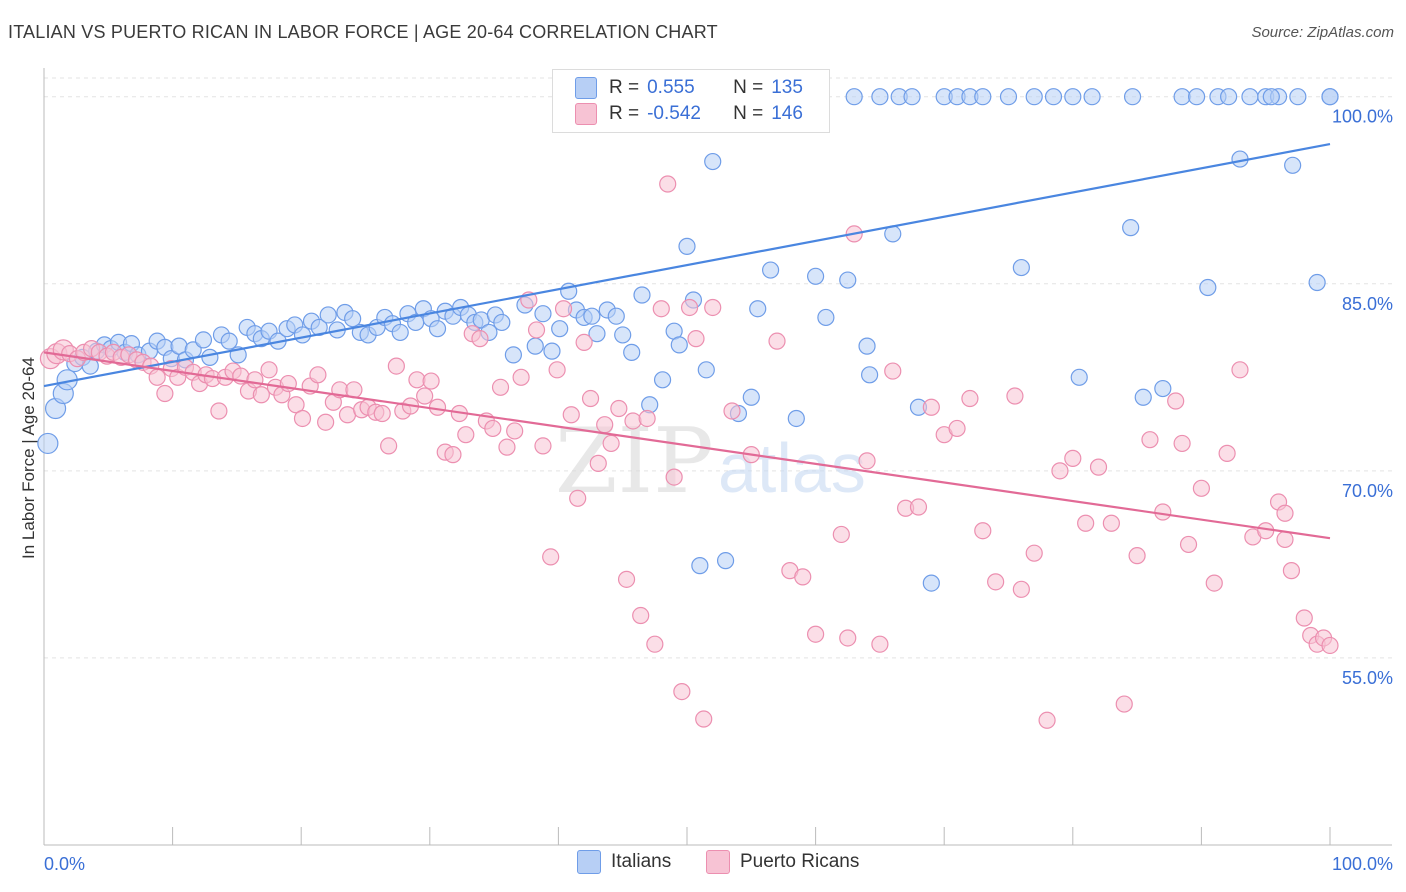 This screenshot has height=892, width=1406. I want to click on legend-item-italians: Italians, so click(624, 862).